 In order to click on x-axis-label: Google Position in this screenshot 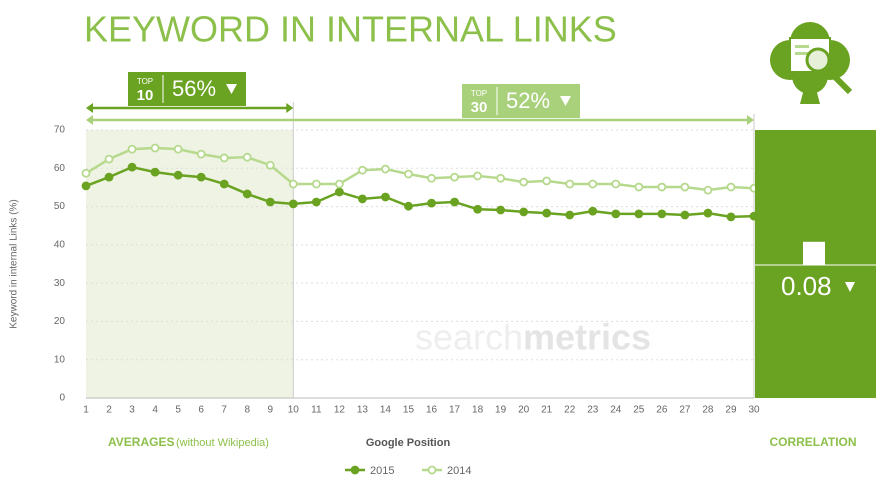, I will do `click(408, 443)`.